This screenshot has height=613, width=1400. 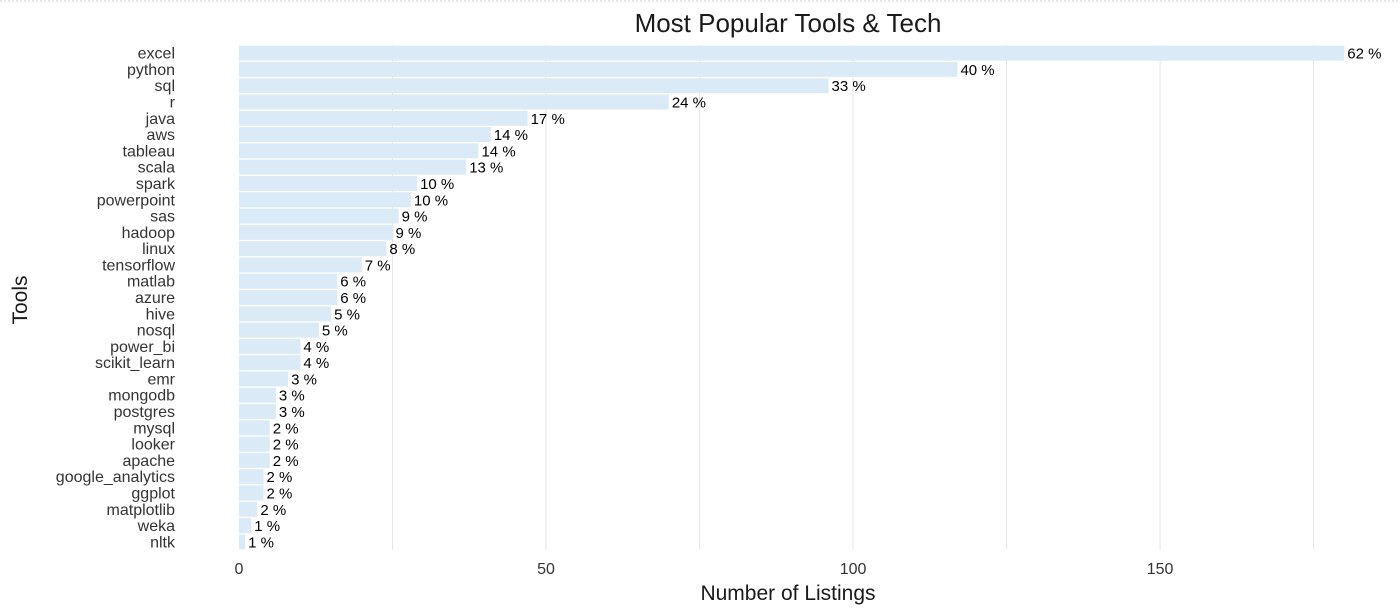 I want to click on y-tick-label: tableau, so click(x=149, y=151).